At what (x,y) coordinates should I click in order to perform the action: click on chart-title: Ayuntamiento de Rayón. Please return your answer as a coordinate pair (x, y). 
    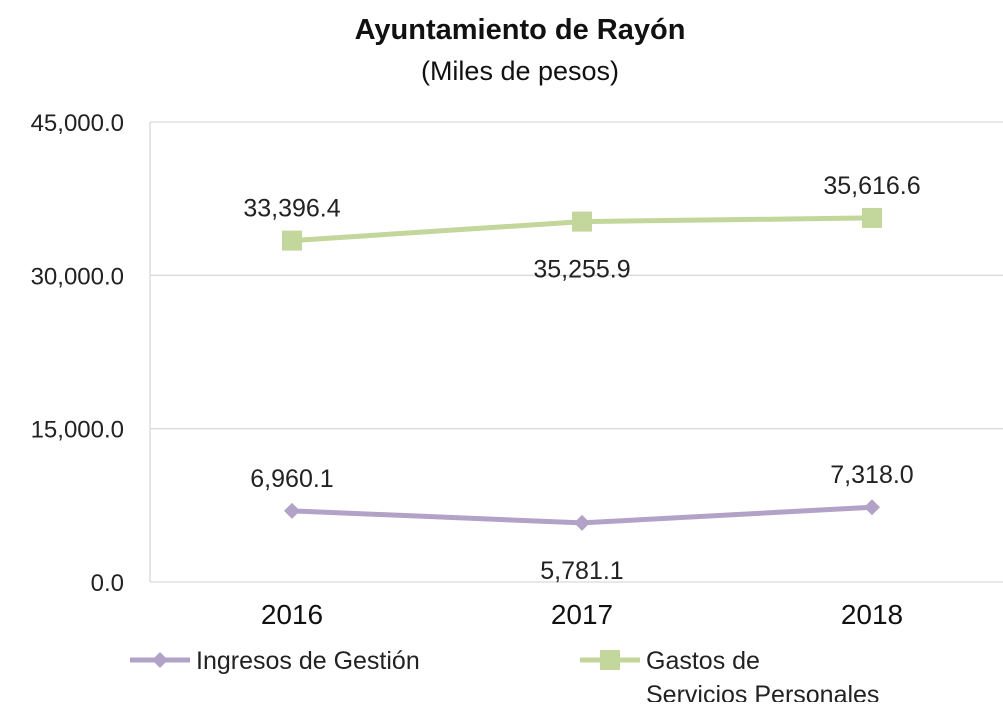
    Looking at the image, I should click on (520, 30).